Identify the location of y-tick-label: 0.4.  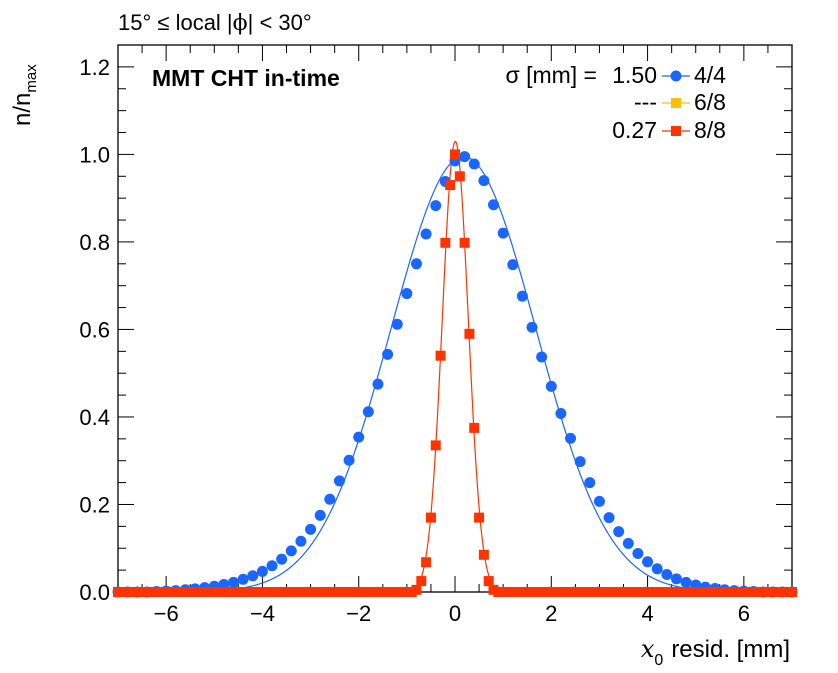
(94, 417).